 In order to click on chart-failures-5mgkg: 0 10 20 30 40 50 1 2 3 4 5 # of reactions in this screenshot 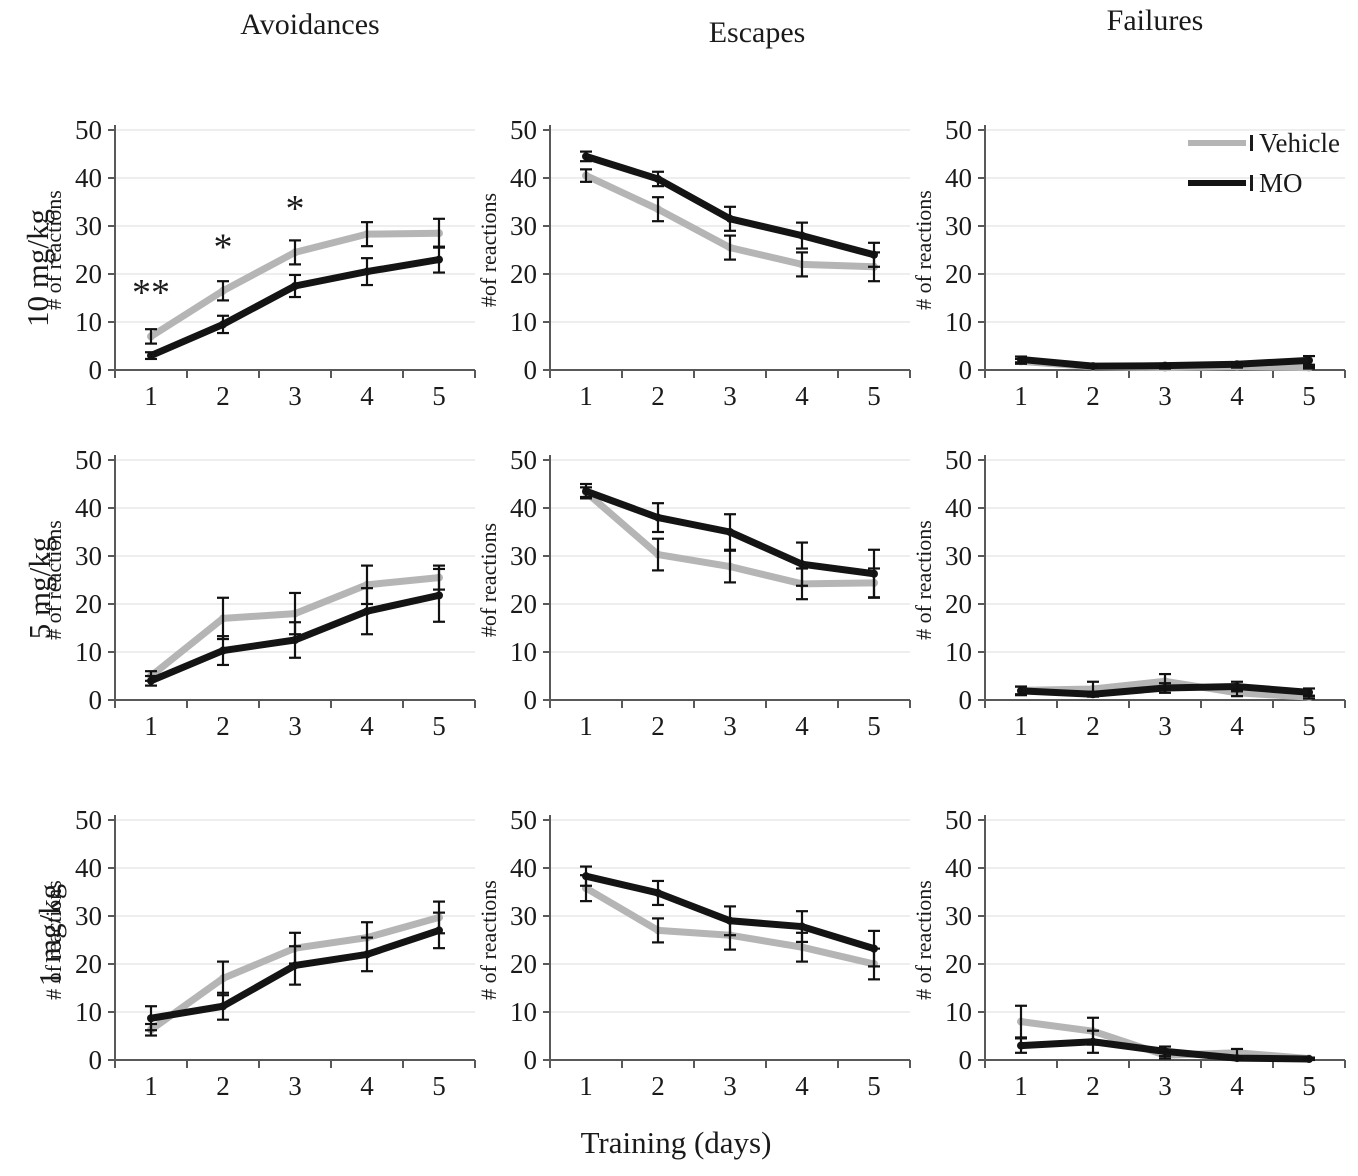, I will do `click(1133, 585)`.